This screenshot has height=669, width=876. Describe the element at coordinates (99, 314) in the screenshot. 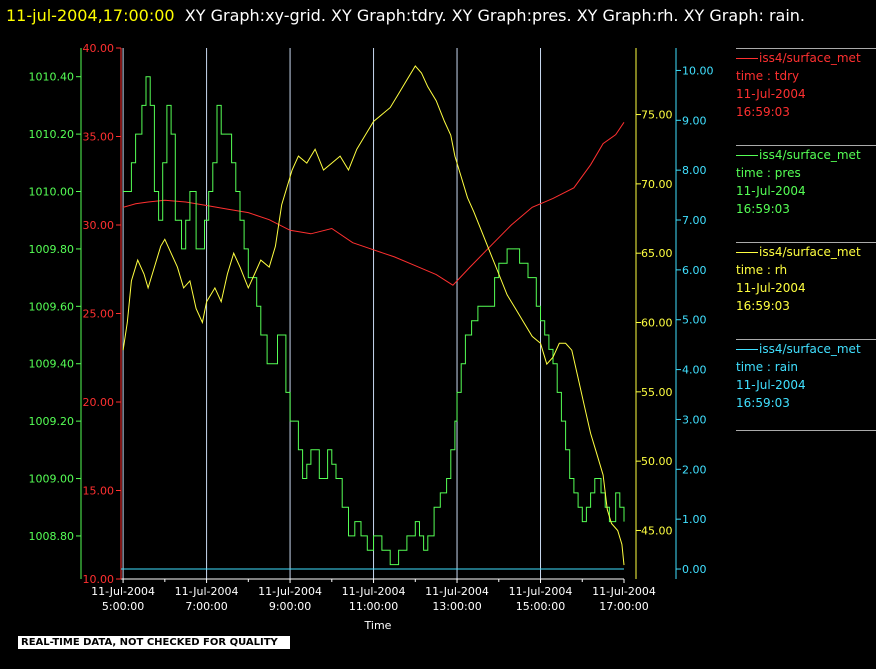

I see `tdry-tick-label: 25.00` at that location.